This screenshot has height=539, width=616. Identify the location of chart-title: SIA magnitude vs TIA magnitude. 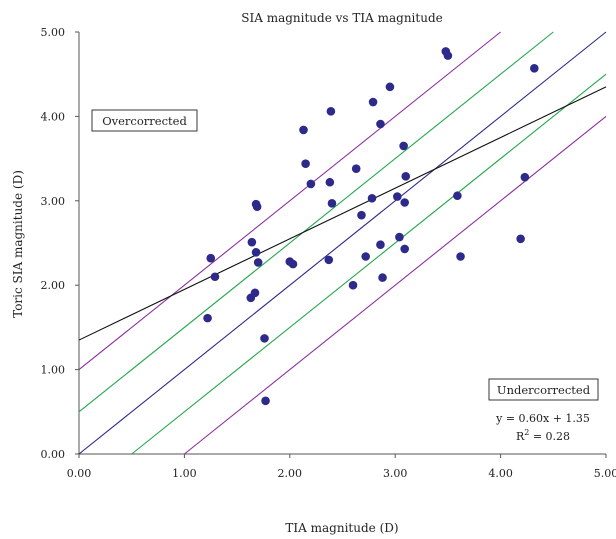
(341, 18).